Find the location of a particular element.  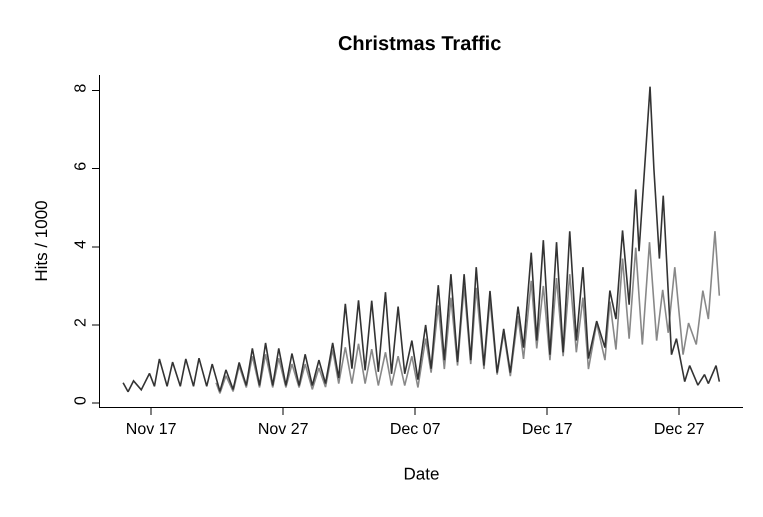

x-tick-label: Dec 27 is located at coordinates (679, 429).